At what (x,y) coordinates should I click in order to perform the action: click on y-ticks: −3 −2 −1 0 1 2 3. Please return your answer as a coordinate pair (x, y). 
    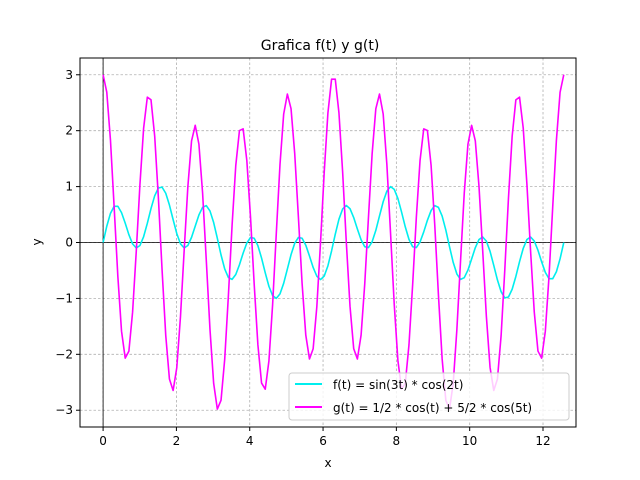
    Looking at the image, I should click on (67, 242).